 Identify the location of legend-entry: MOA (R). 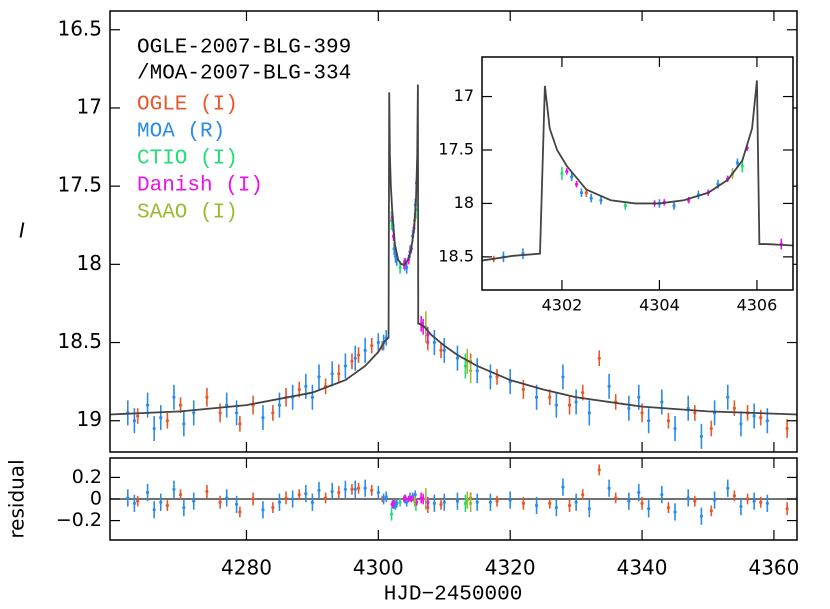
(181, 132).